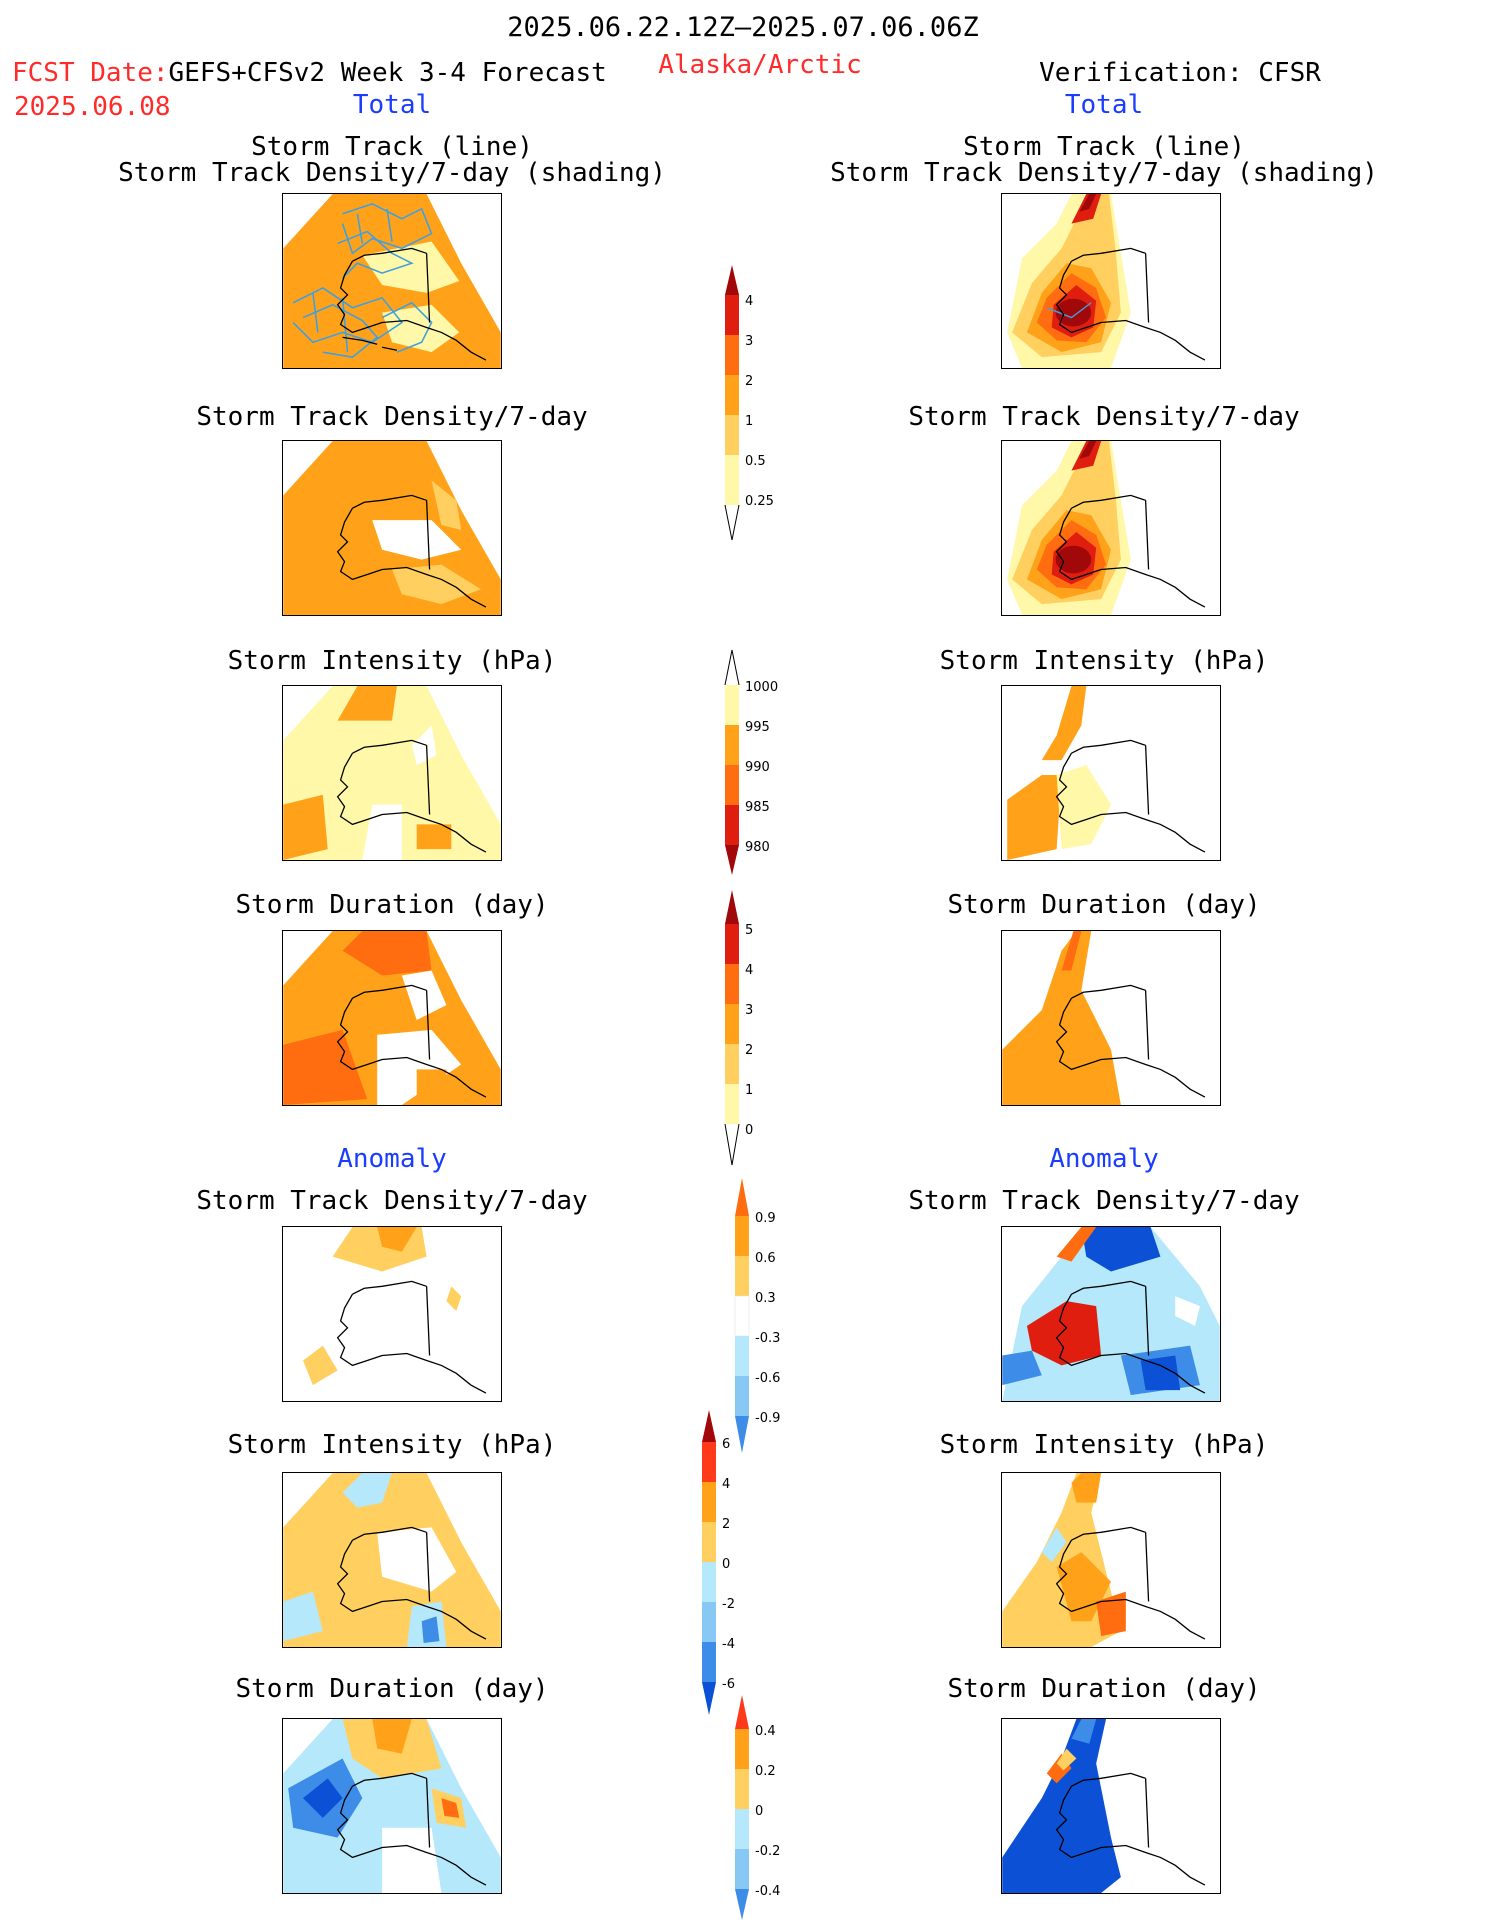 The height and width of the screenshot is (1929, 1487). What do you see at coordinates (392, 147) in the screenshot?
I see `title-track-line-left: Storm Track (line)` at bounding box center [392, 147].